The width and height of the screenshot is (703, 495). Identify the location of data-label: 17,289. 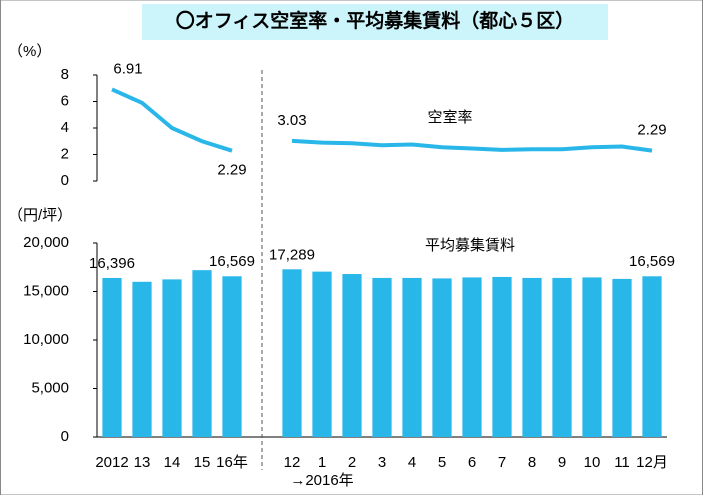
(292, 254).